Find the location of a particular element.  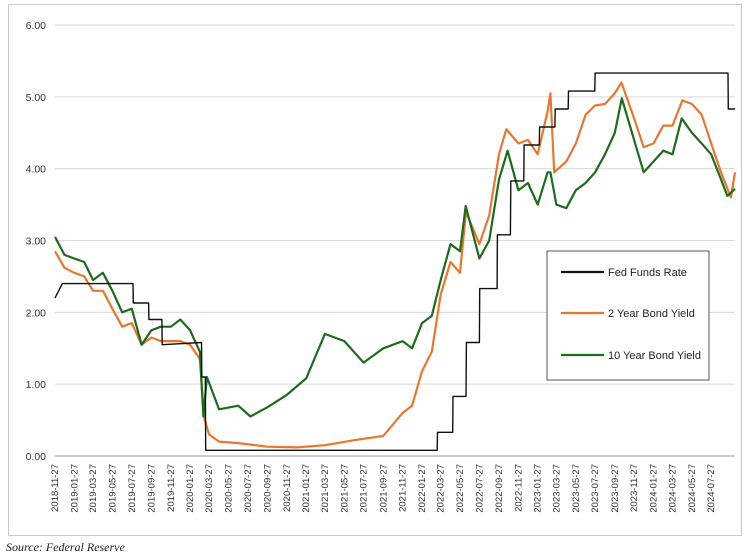

x-tick-label: 2022-07-27 is located at coordinates (479, 488).